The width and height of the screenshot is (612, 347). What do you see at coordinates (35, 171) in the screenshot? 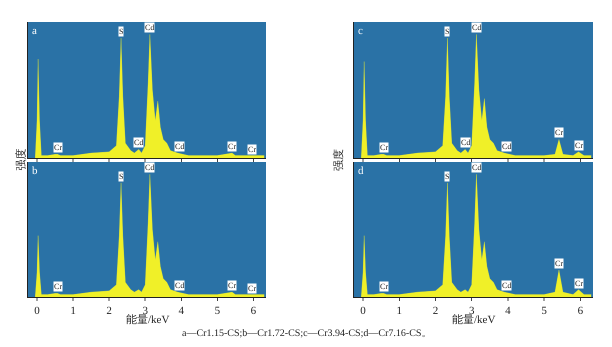
I see `chart-title: b` at bounding box center [35, 171].